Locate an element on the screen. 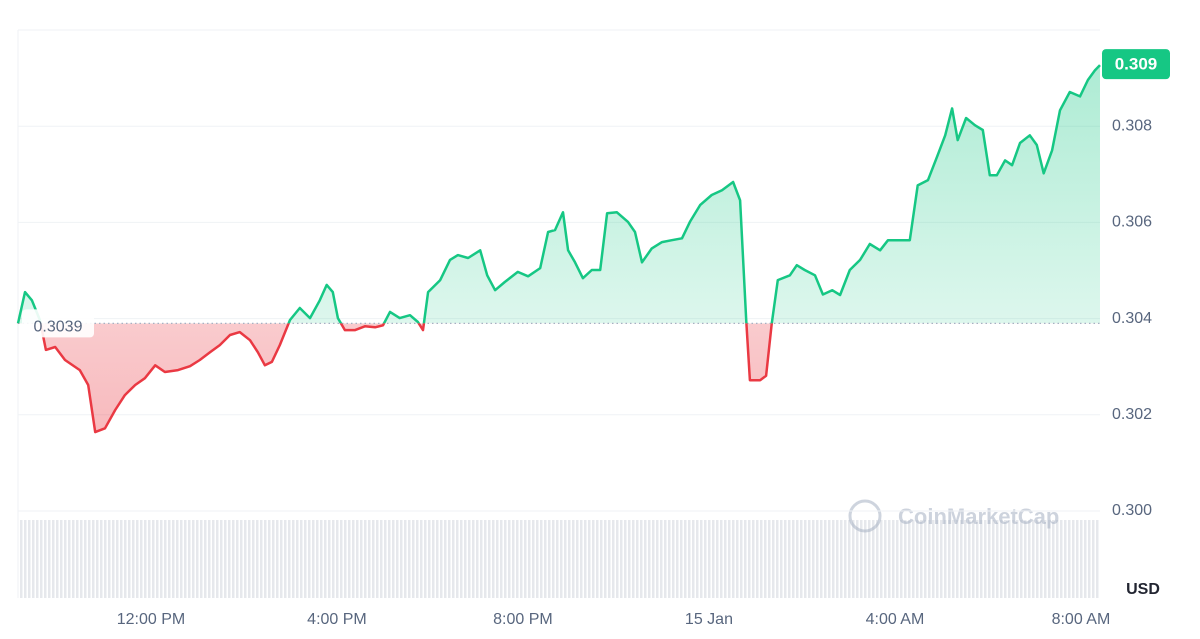  last-value-box is located at coordinates (1136, 64).